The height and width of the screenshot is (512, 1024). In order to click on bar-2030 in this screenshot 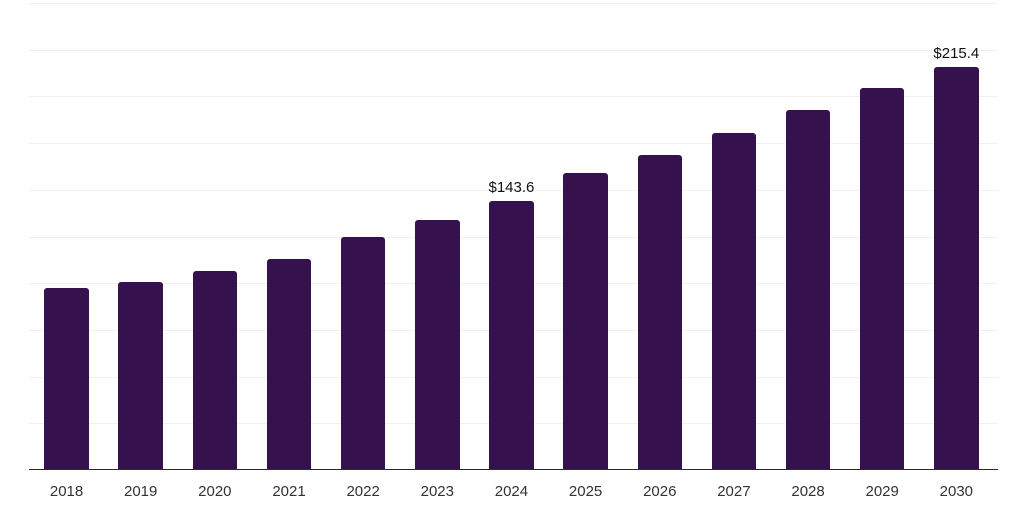, I will do `click(956, 267)`.